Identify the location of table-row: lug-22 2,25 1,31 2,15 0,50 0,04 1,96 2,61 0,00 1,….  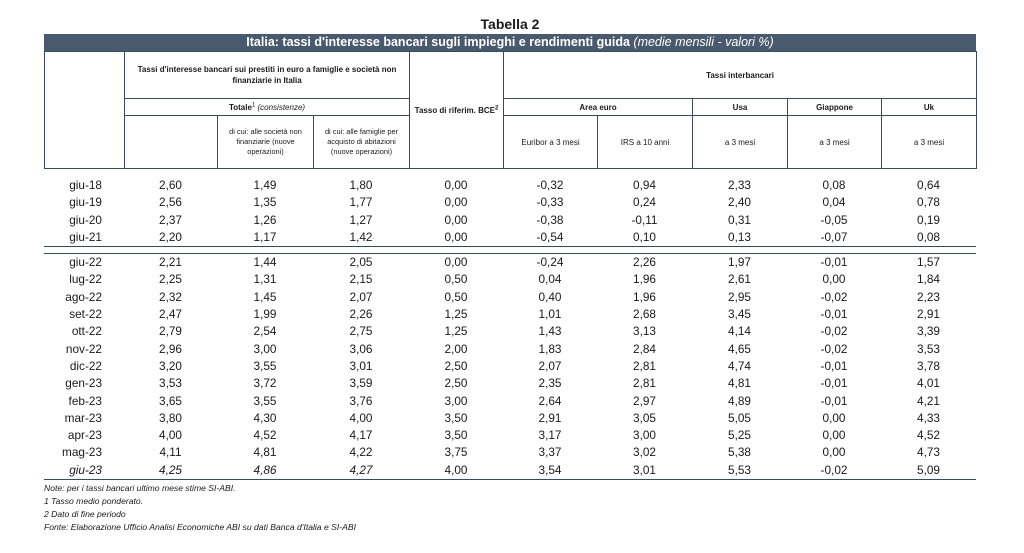
(510, 279).